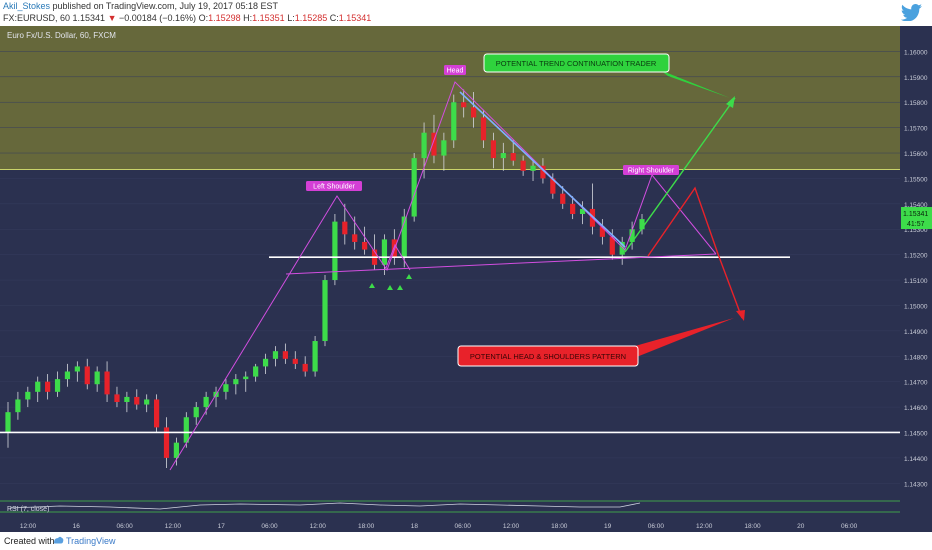  What do you see at coordinates (916, 459) in the screenshot?
I see `price-tick-label: 1.14400` at bounding box center [916, 459].